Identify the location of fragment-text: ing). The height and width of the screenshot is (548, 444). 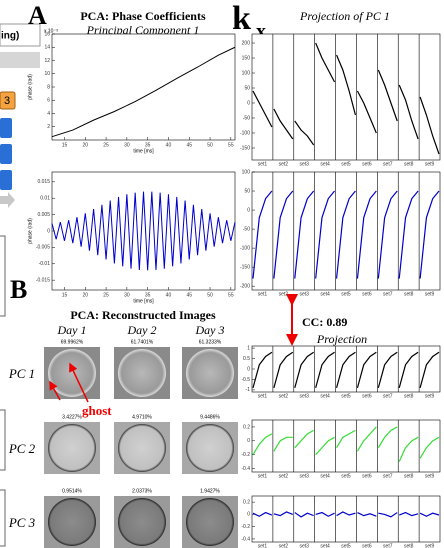
(10, 36).